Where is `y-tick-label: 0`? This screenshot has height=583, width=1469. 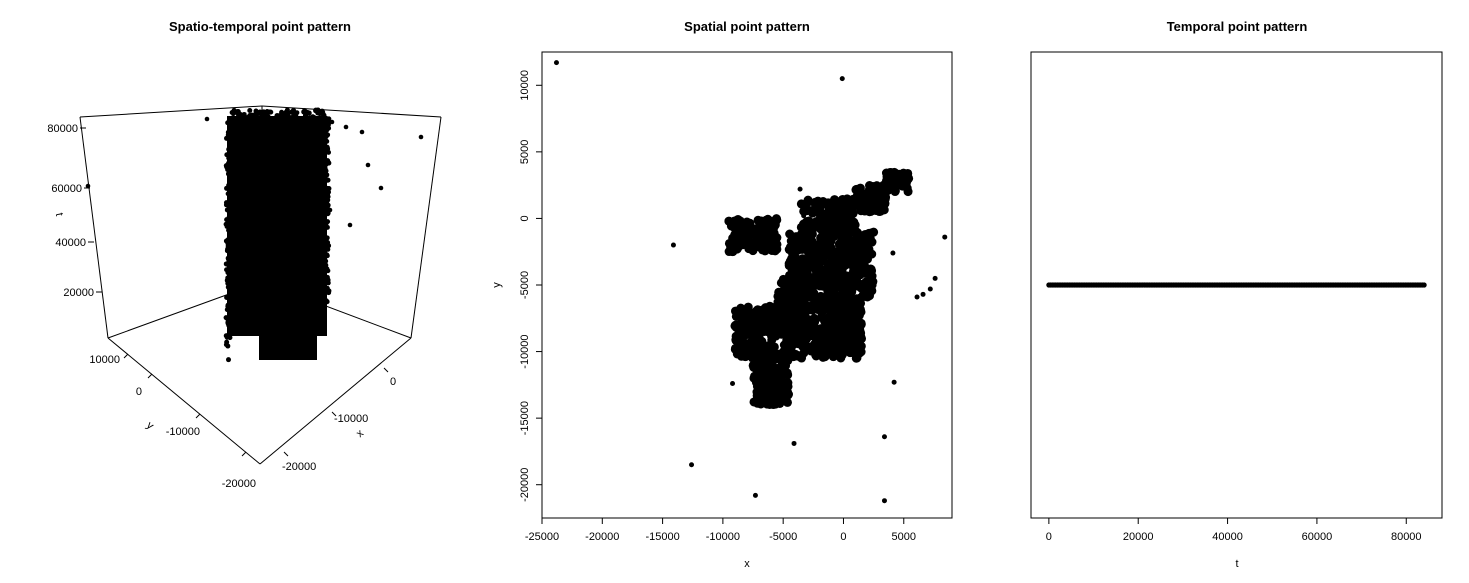
y-tick-label: 0 is located at coordinates (139, 392).